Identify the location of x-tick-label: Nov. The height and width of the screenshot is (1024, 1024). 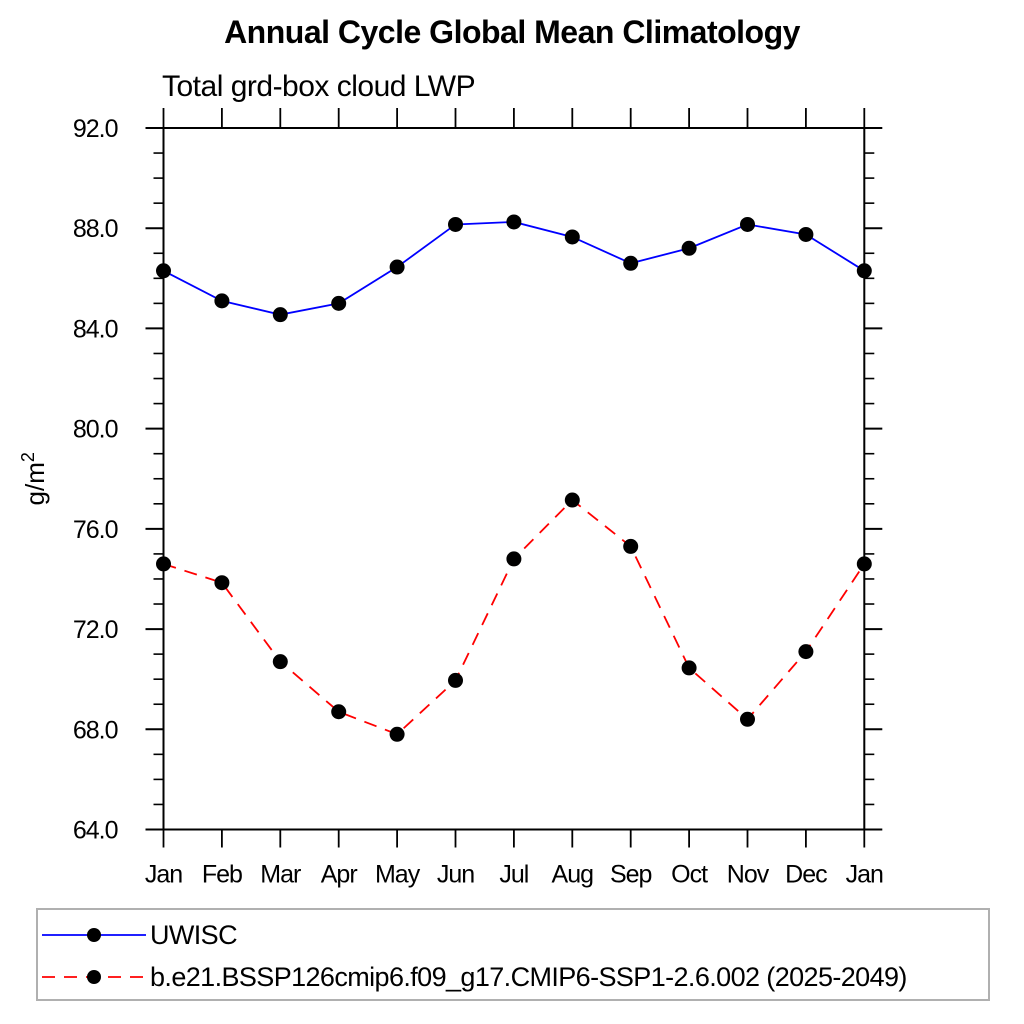
(748, 875).